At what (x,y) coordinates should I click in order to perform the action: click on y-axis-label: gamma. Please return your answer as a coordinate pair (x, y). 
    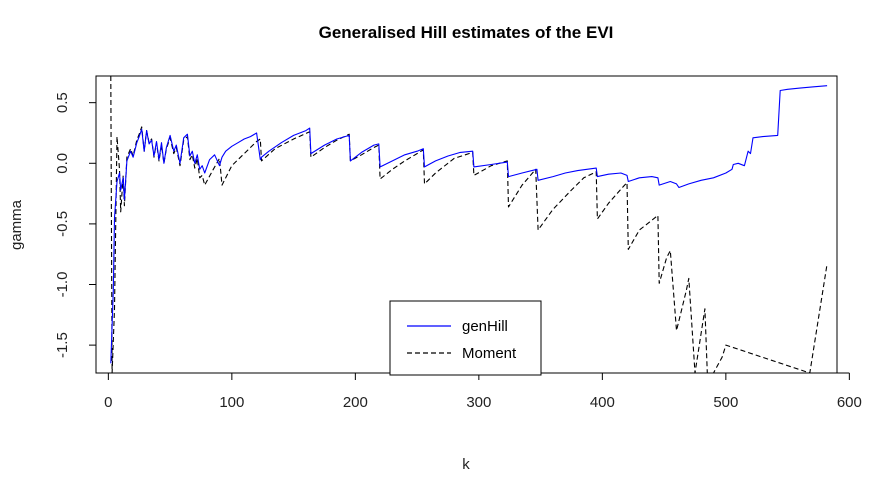
    Looking at the image, I should click on (16, 224).